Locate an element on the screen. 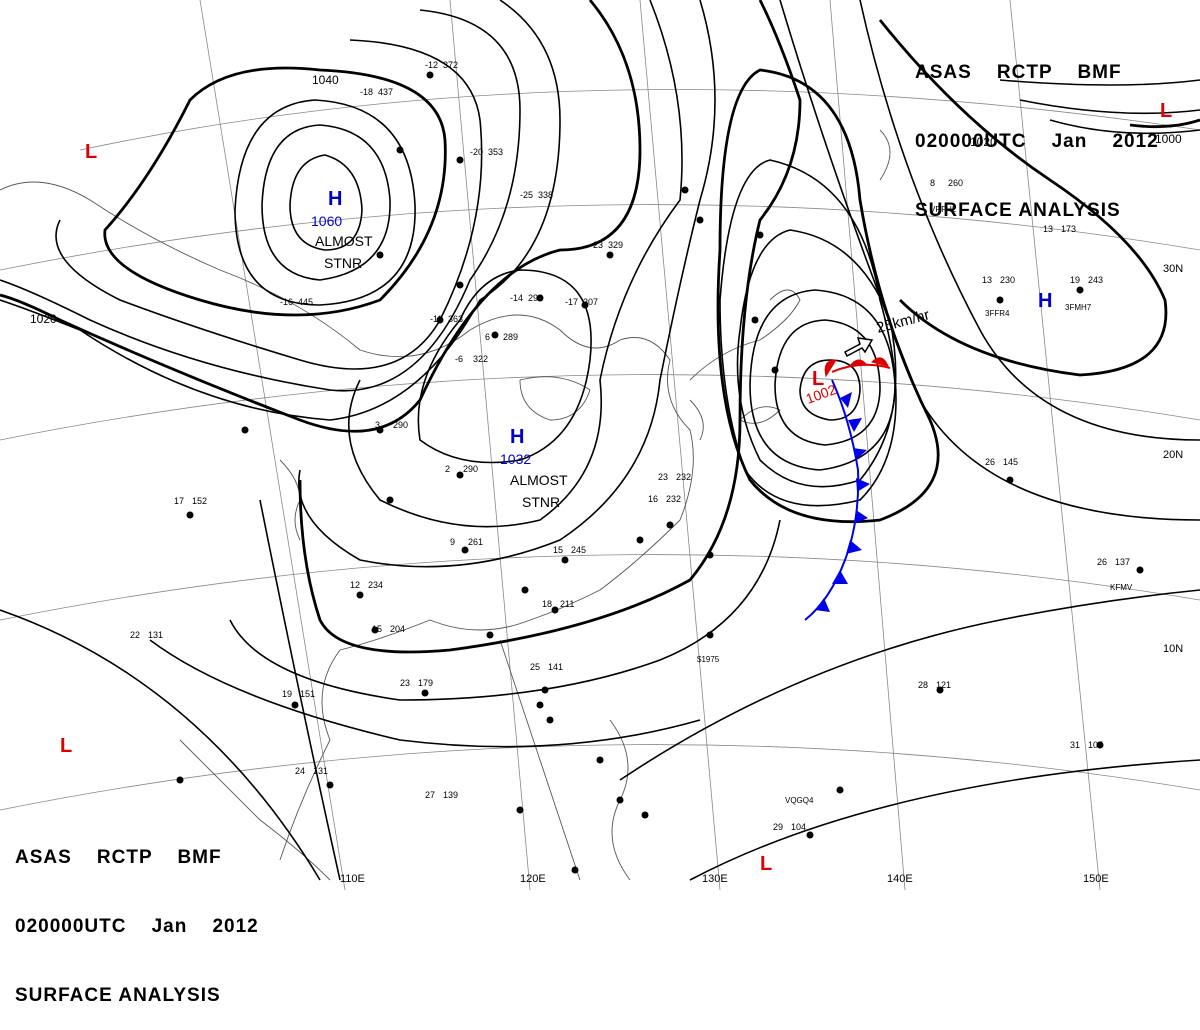  lat-label: 20N is located at coordinates (1173, 455).